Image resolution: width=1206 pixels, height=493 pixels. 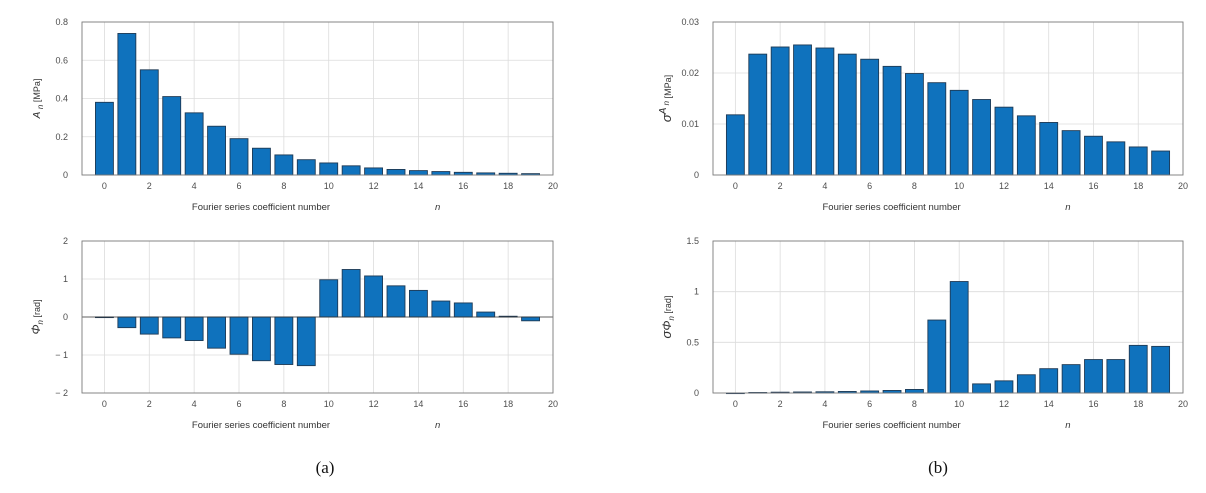 What do you see at coordinates (690, 22) in the screenshot?
I see `y-tick-label: 0.03` at bounding box center [690, 22].